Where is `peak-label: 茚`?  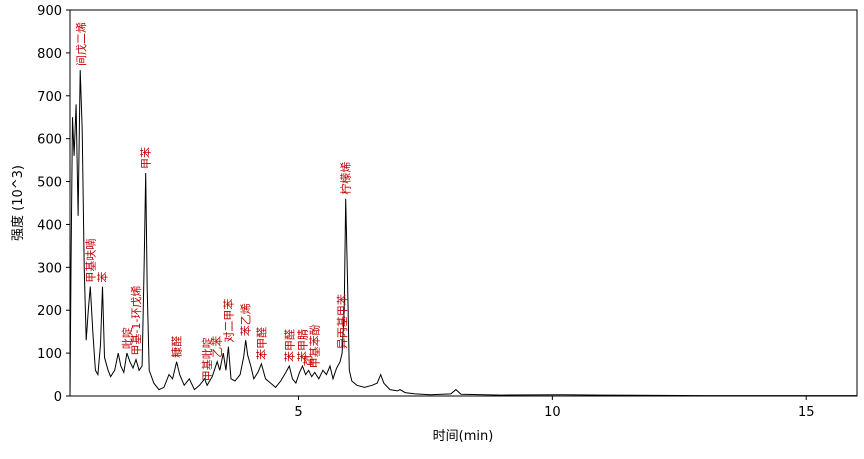
peak-label: 茚 is located at coordinates (309, 360).